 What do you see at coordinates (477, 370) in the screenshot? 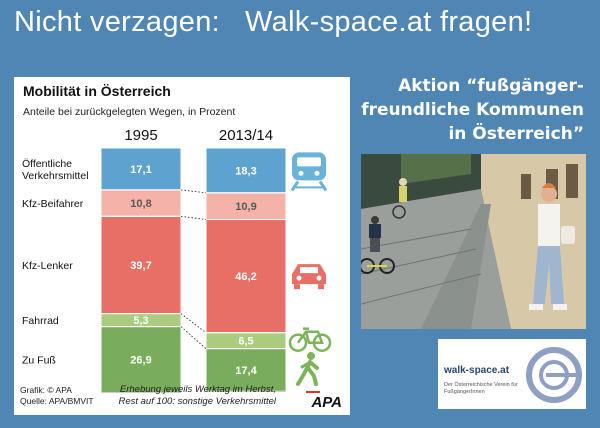
I see `logo-title: walk-space.at` at bounding box center [477, 370].